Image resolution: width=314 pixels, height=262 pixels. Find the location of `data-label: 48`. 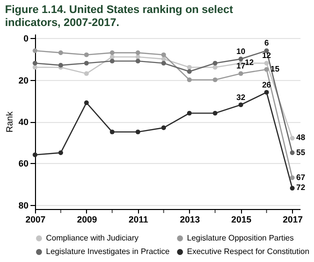

data-label: 48 is located at coordinates (301, 137).